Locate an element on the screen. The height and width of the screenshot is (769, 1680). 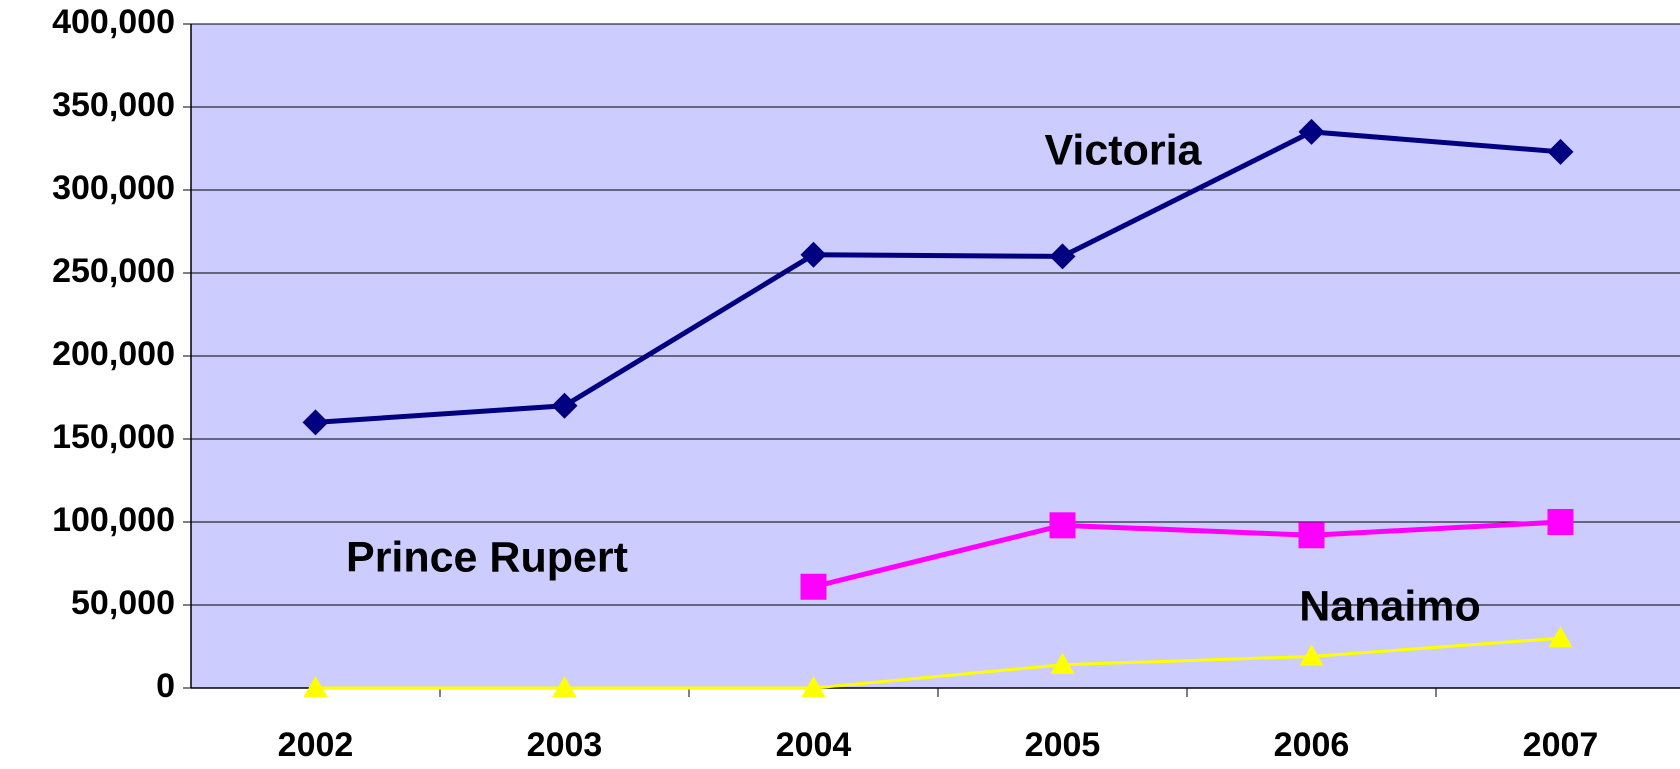
series-annotation: Victoria is located at coordinates (1124, 150).